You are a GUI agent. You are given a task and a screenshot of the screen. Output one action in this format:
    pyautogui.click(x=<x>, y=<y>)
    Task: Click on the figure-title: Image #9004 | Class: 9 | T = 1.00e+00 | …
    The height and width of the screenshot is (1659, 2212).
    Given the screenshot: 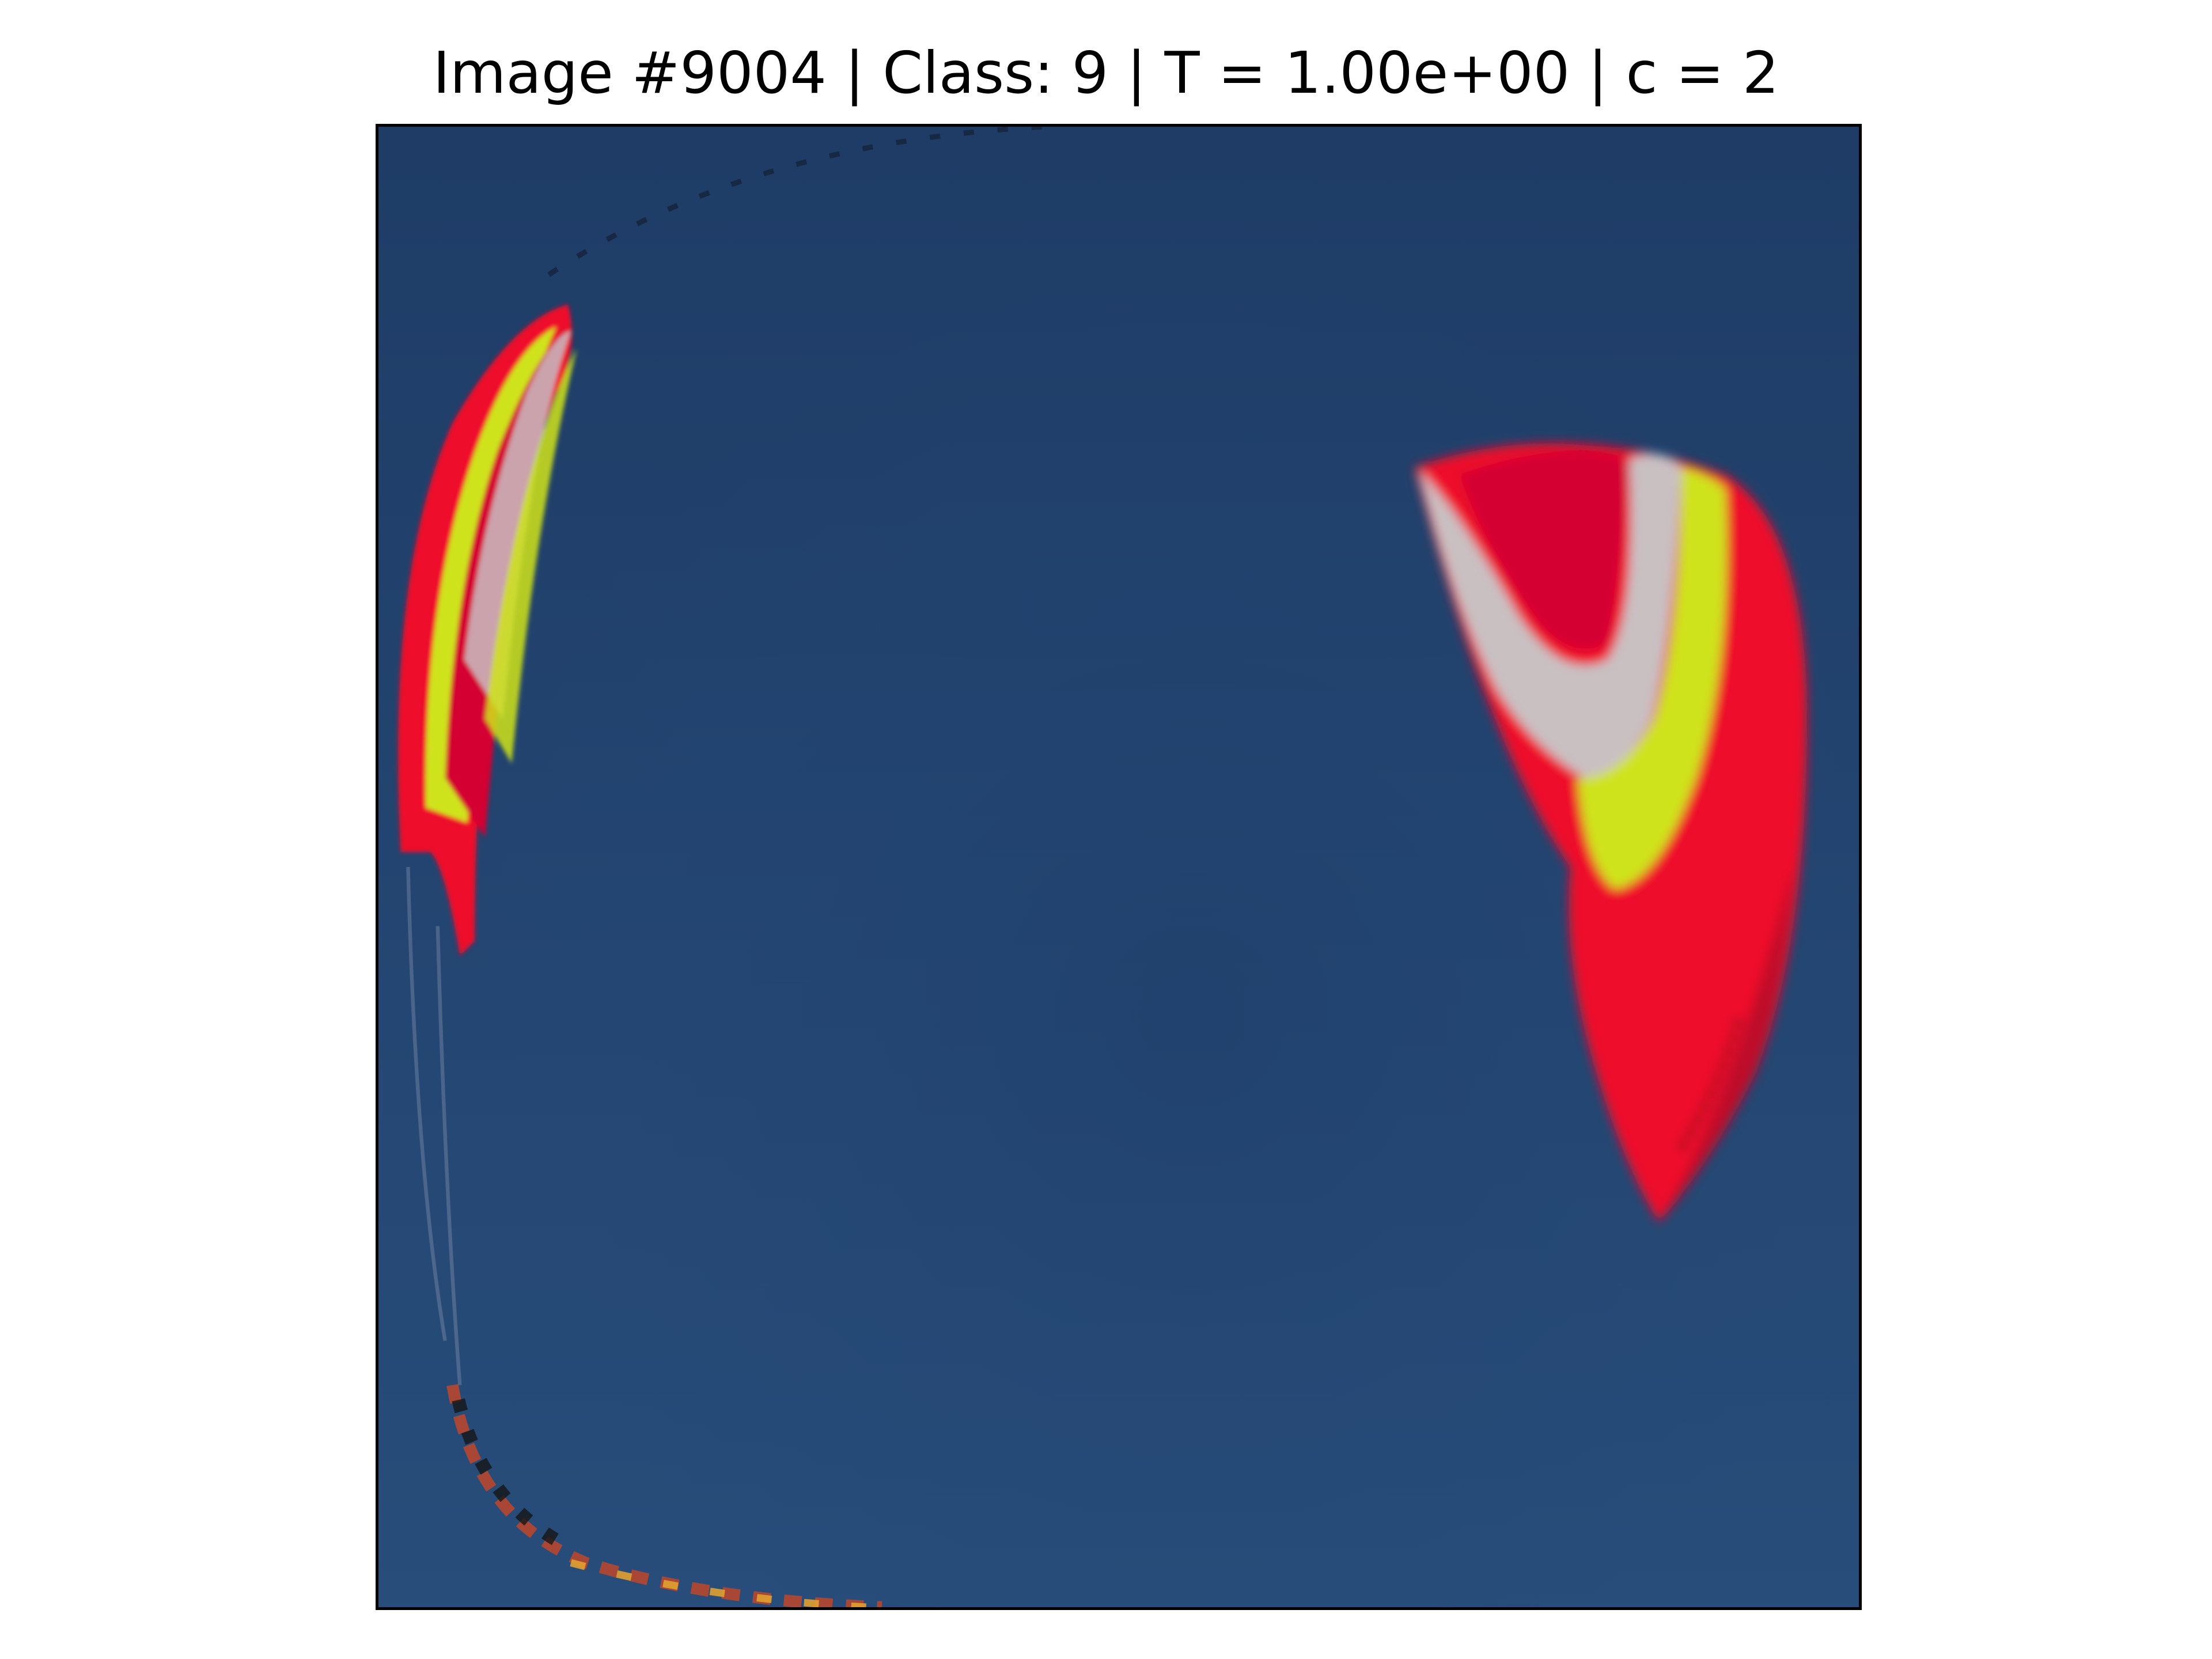 What is the action you would take?
    pyautogui.click(x=1106, y=73)
    